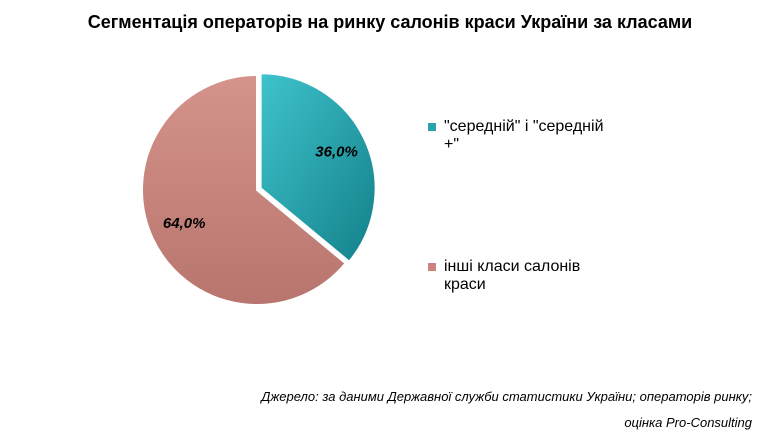 The height and width of the screenshot is (436, 780). I want to click on source-line-2: оцінка Pro-Consulting, so click(688, 422).